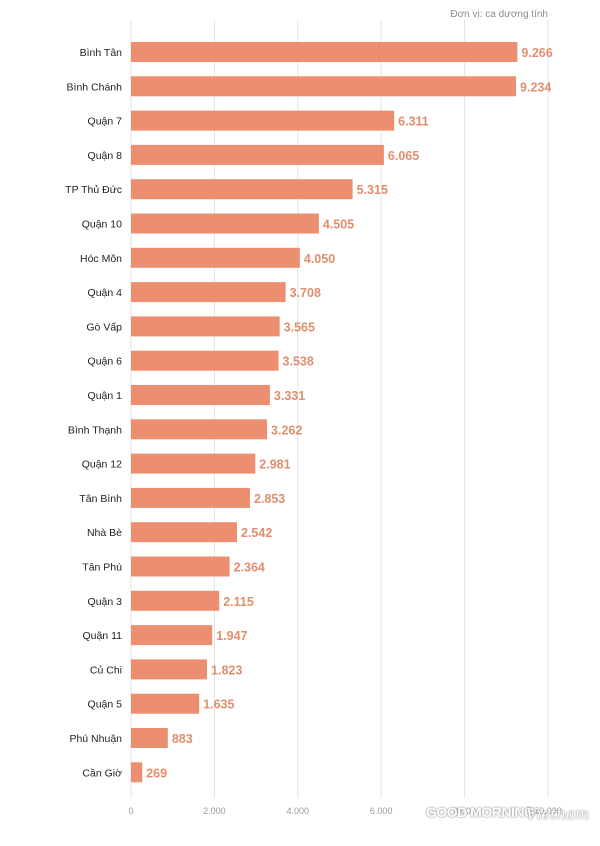 The image size is (600, 846). Describe the element at coordinates (104, 327) in the screenshot. I see `category-label: Gò Vấp` at that location.